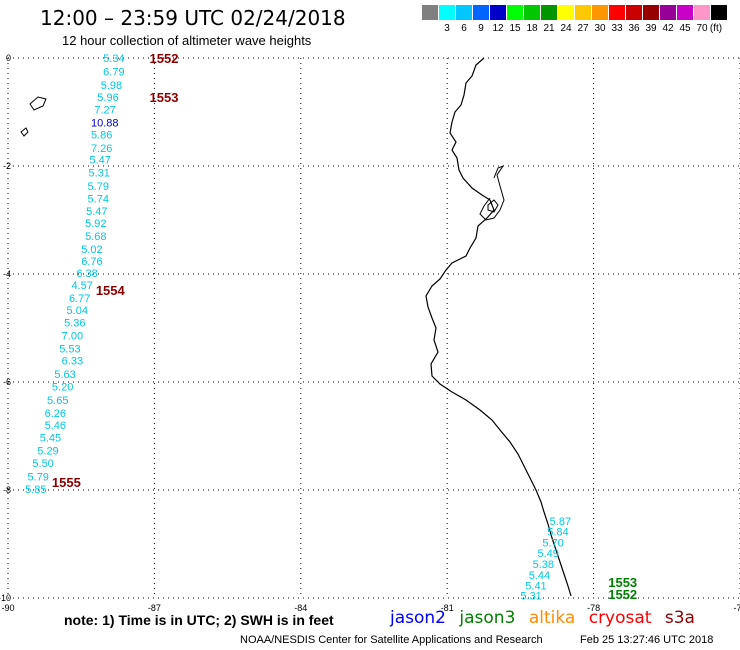 This screenshot has height=650, width=740. Describe the element at coordinates (47, 452) in the screenshot. I see `wave-height-value: 5.29` at that location.